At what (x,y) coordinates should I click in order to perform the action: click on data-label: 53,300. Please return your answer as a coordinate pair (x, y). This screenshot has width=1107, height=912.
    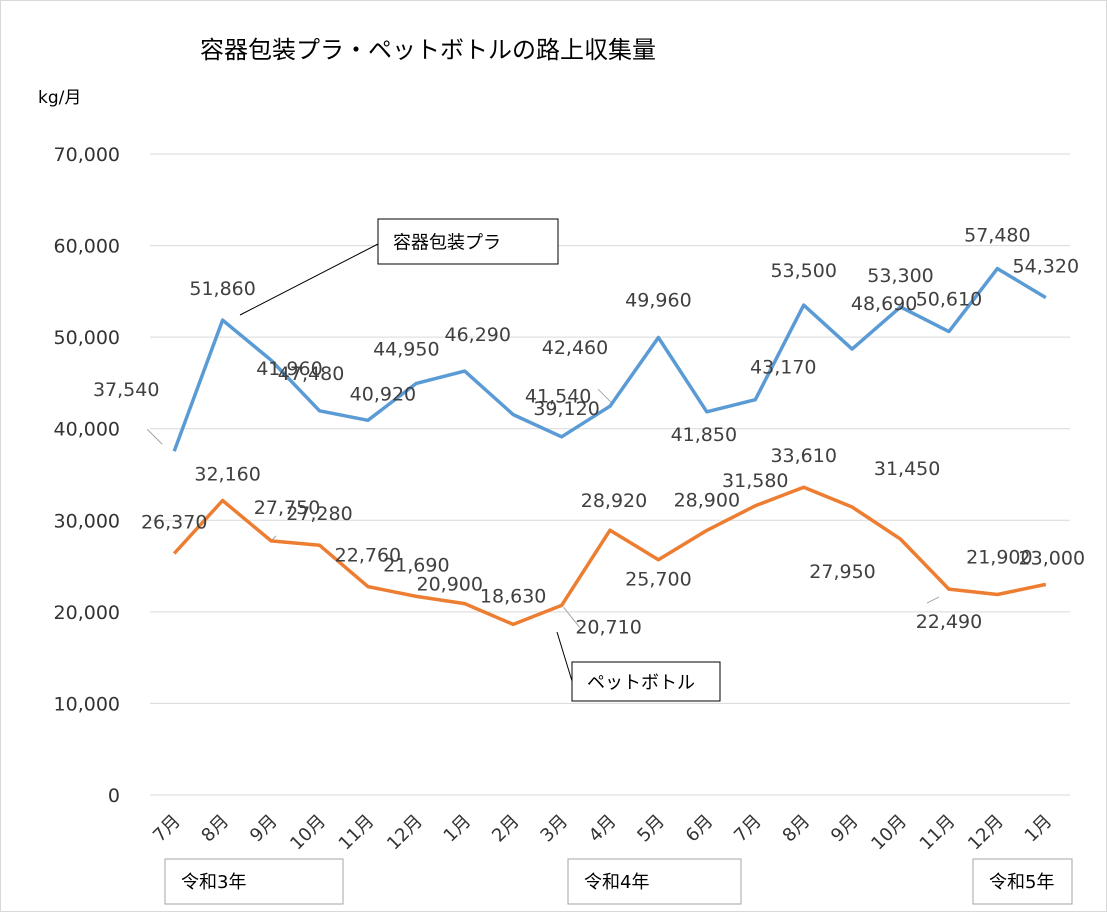
    Looking at the image, I should click on (900, 276).